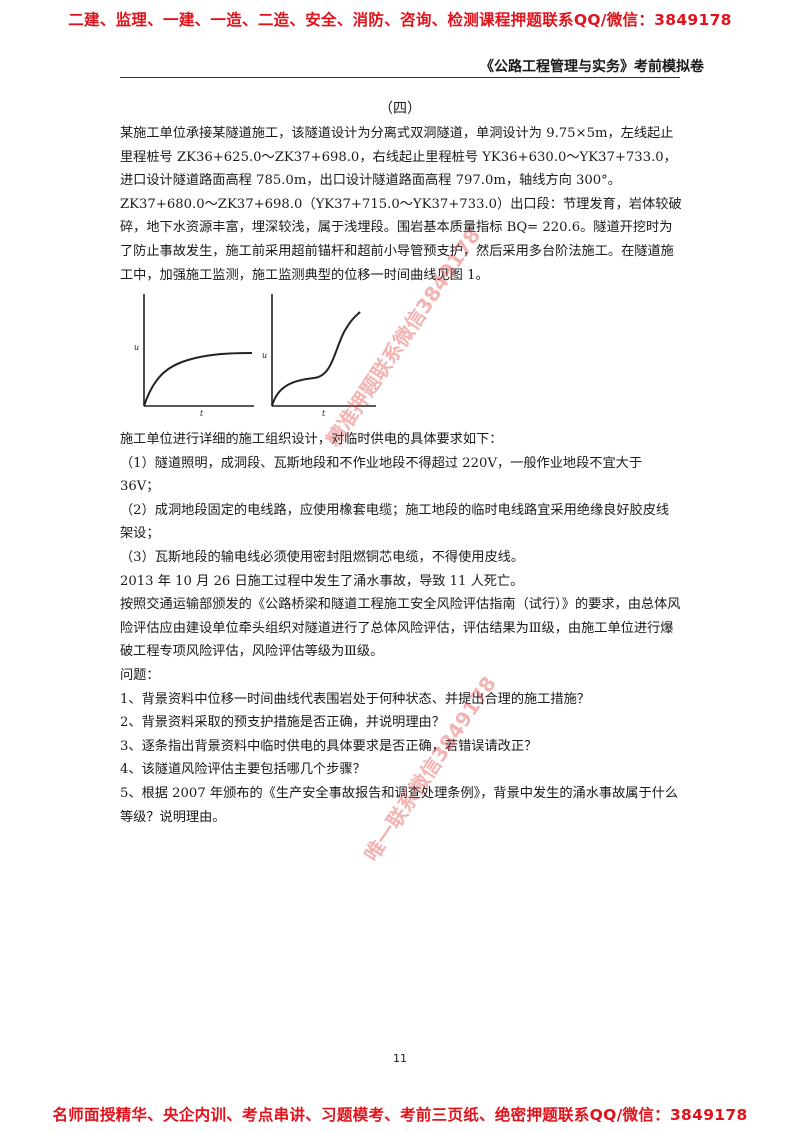  What do you see at coordinates (264, 355) in the screenshot?
I see `right-y-label: u` at bounding box center [264, 355].